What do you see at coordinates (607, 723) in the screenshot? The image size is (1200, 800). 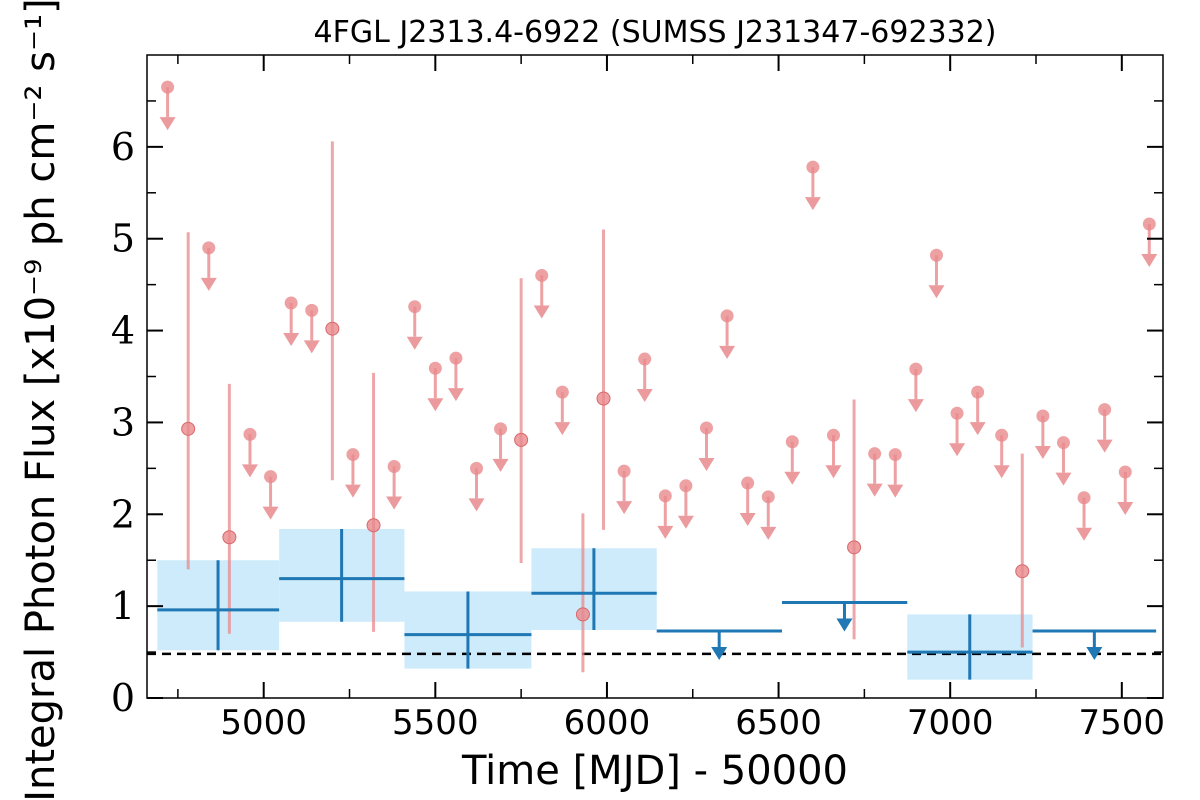 I see `x-tick-label: 6000` at bounding box center [607, 723].